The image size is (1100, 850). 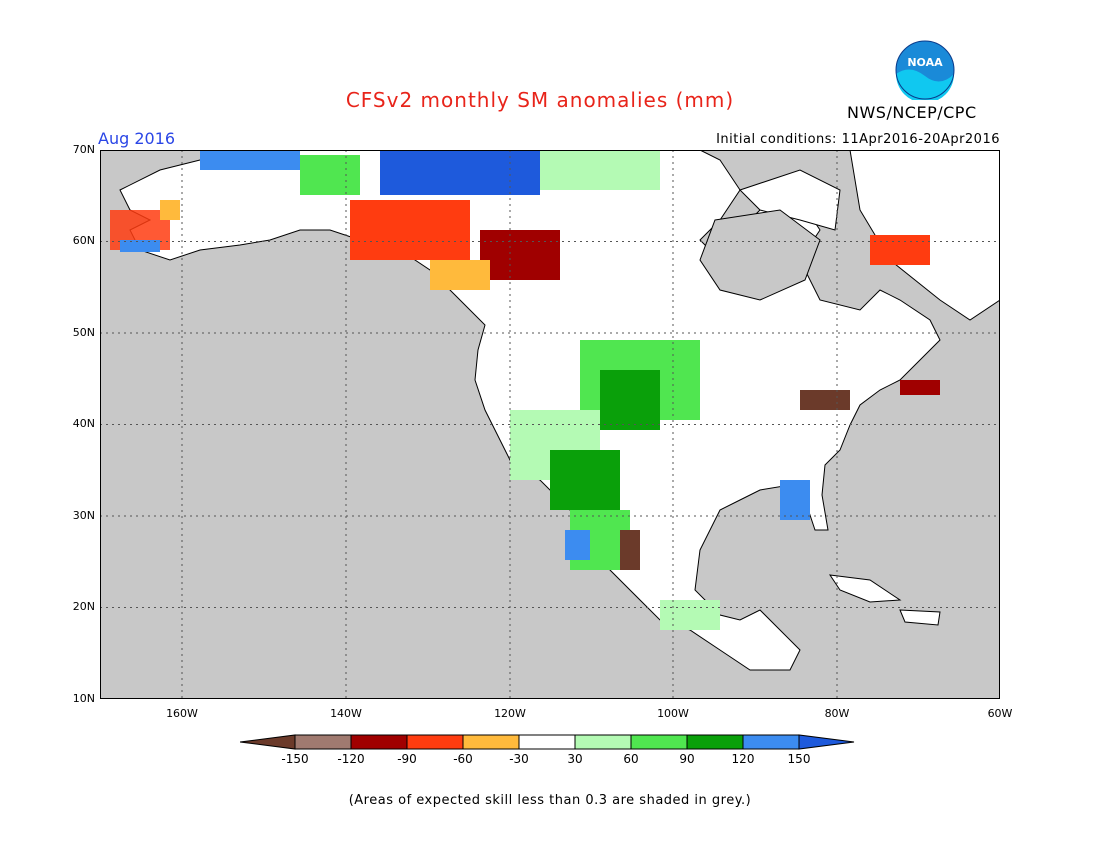 I want to click on colorbar-tick-label: 30, so click(x=575, y=759).